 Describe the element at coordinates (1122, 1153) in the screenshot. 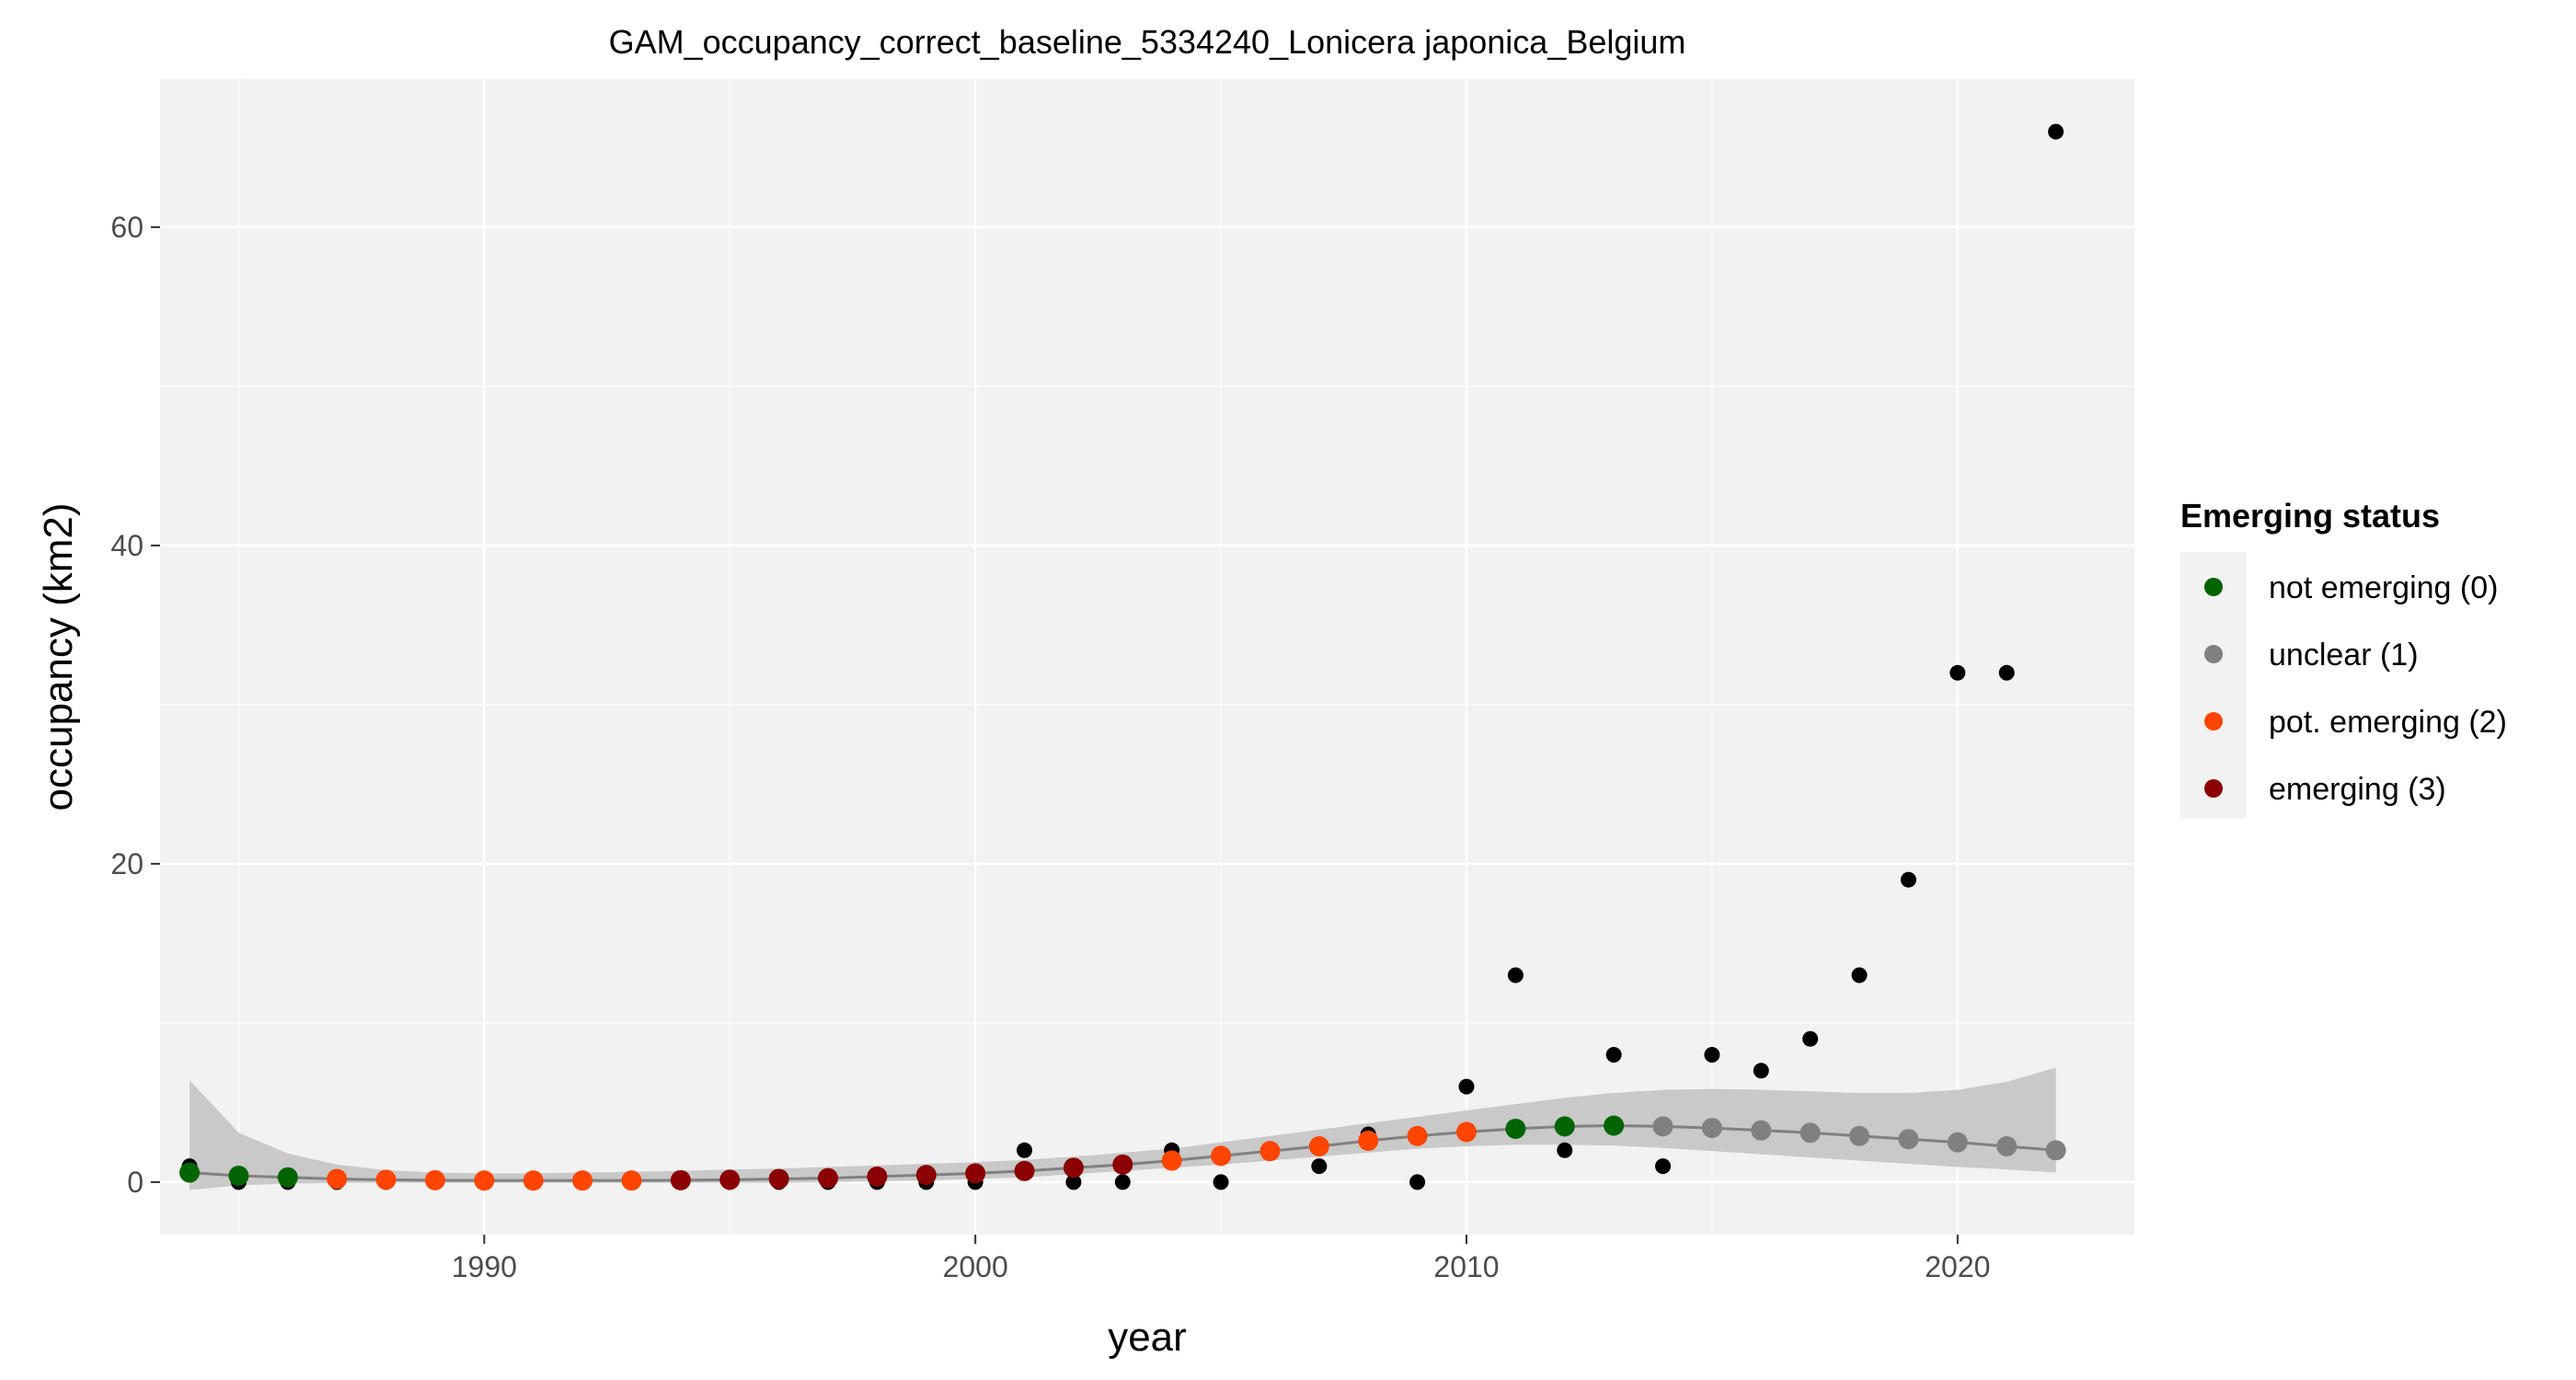

I see `fitted-points-layer` at that location.